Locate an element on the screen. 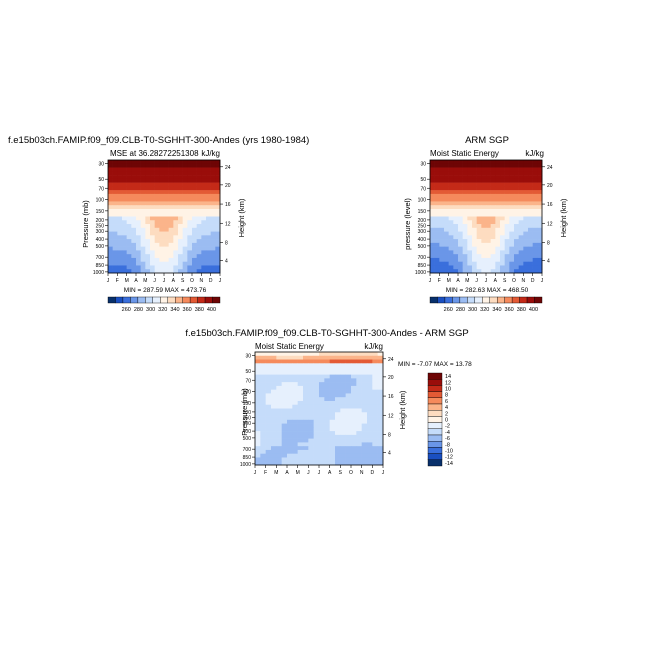 The height and width of the screenshot is (654, 654). panel1-colorbar-box is located at coordinates (178, 300).